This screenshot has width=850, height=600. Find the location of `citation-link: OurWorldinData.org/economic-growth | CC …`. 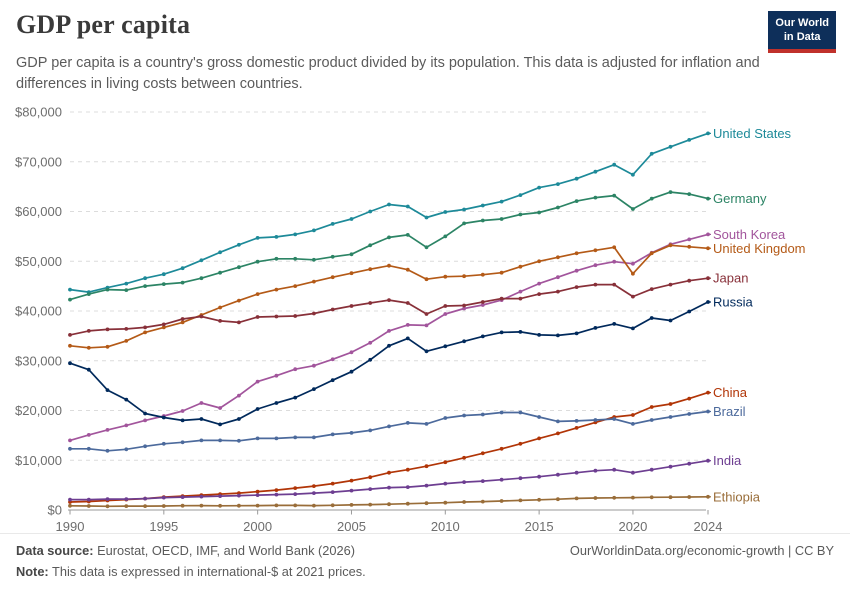

citation-link: OurWorldinData.org/economic-growth | CC … is located at coordinates (701, 550).